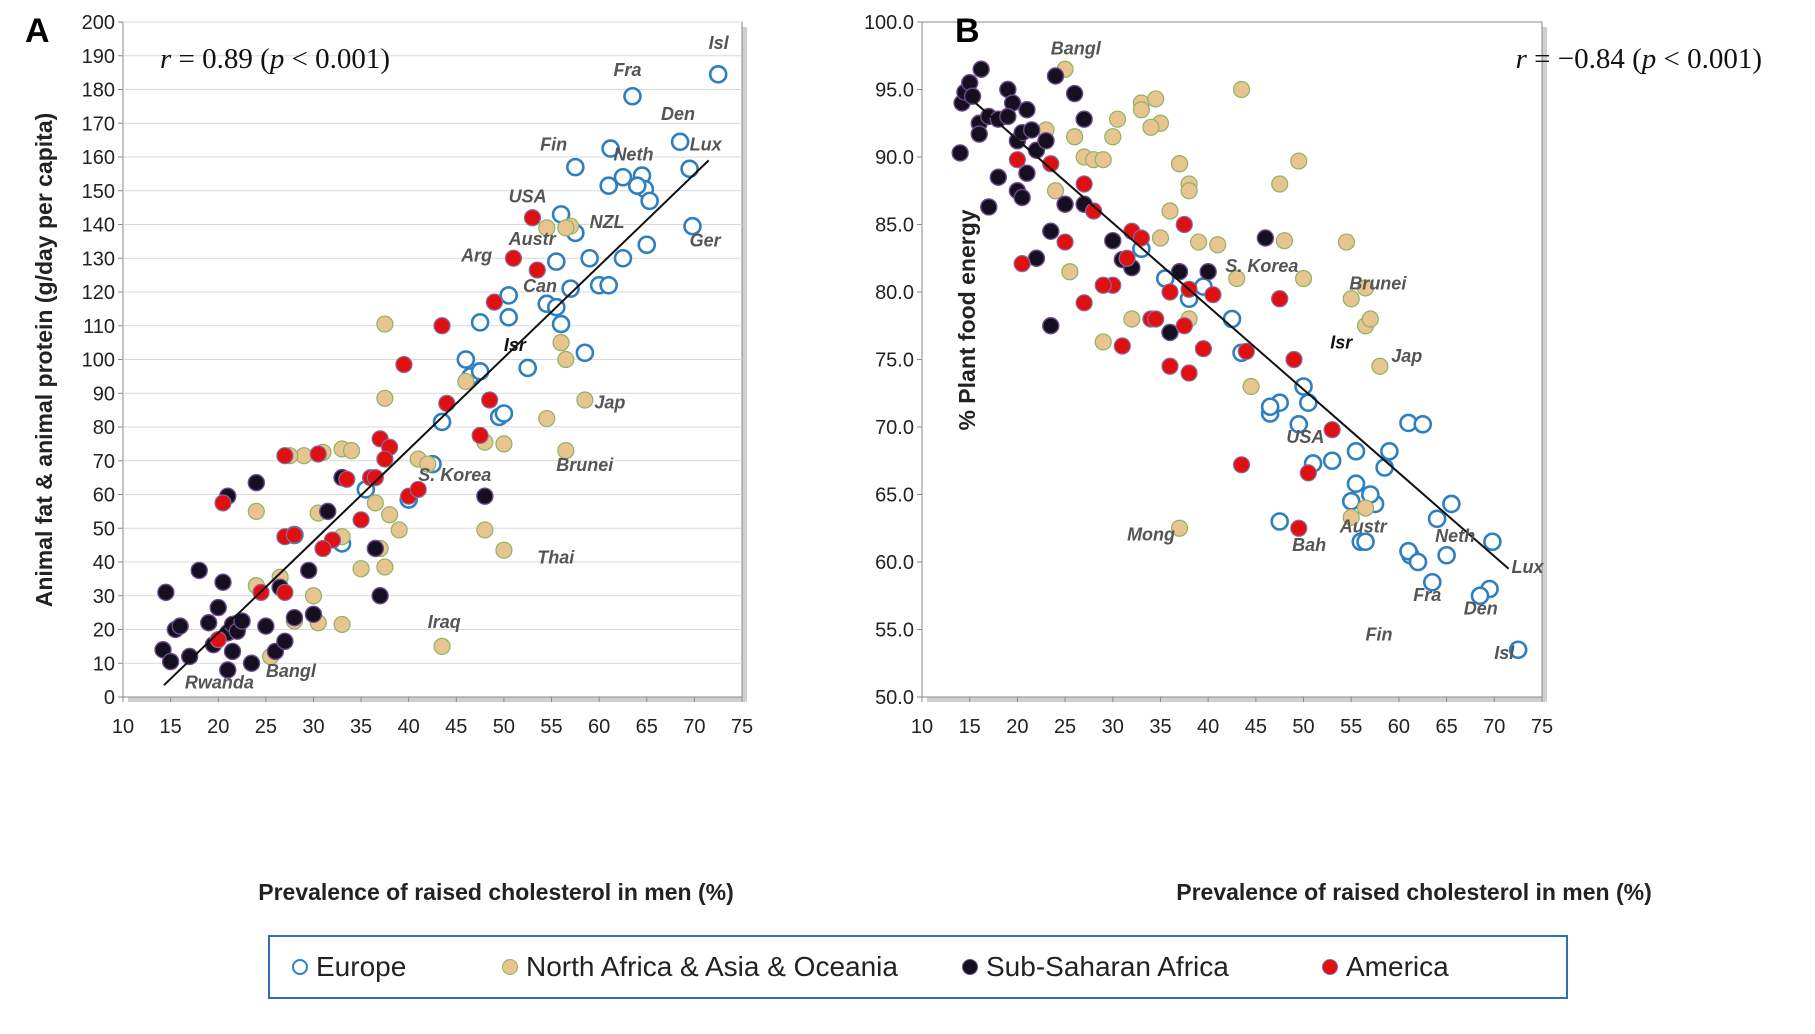  What do you see at coordinates (104, 428) in the screenshot?
I see `panel-a-y-tick-label: 80` at bounding box center [104, 428].